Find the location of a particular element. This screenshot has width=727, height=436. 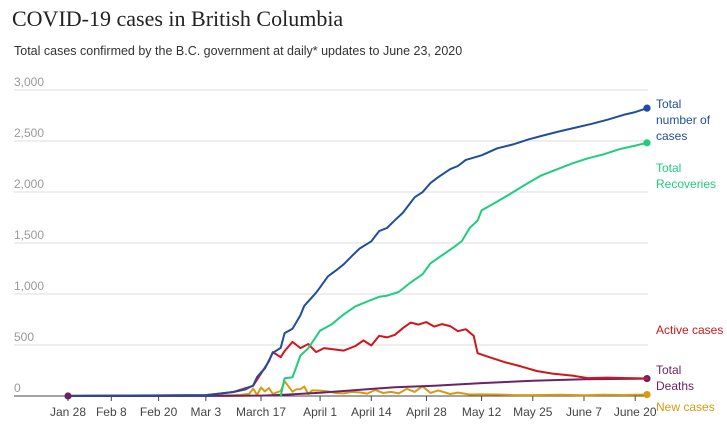

y-tick-label: 2,000 is located at coordinates (29, 184).